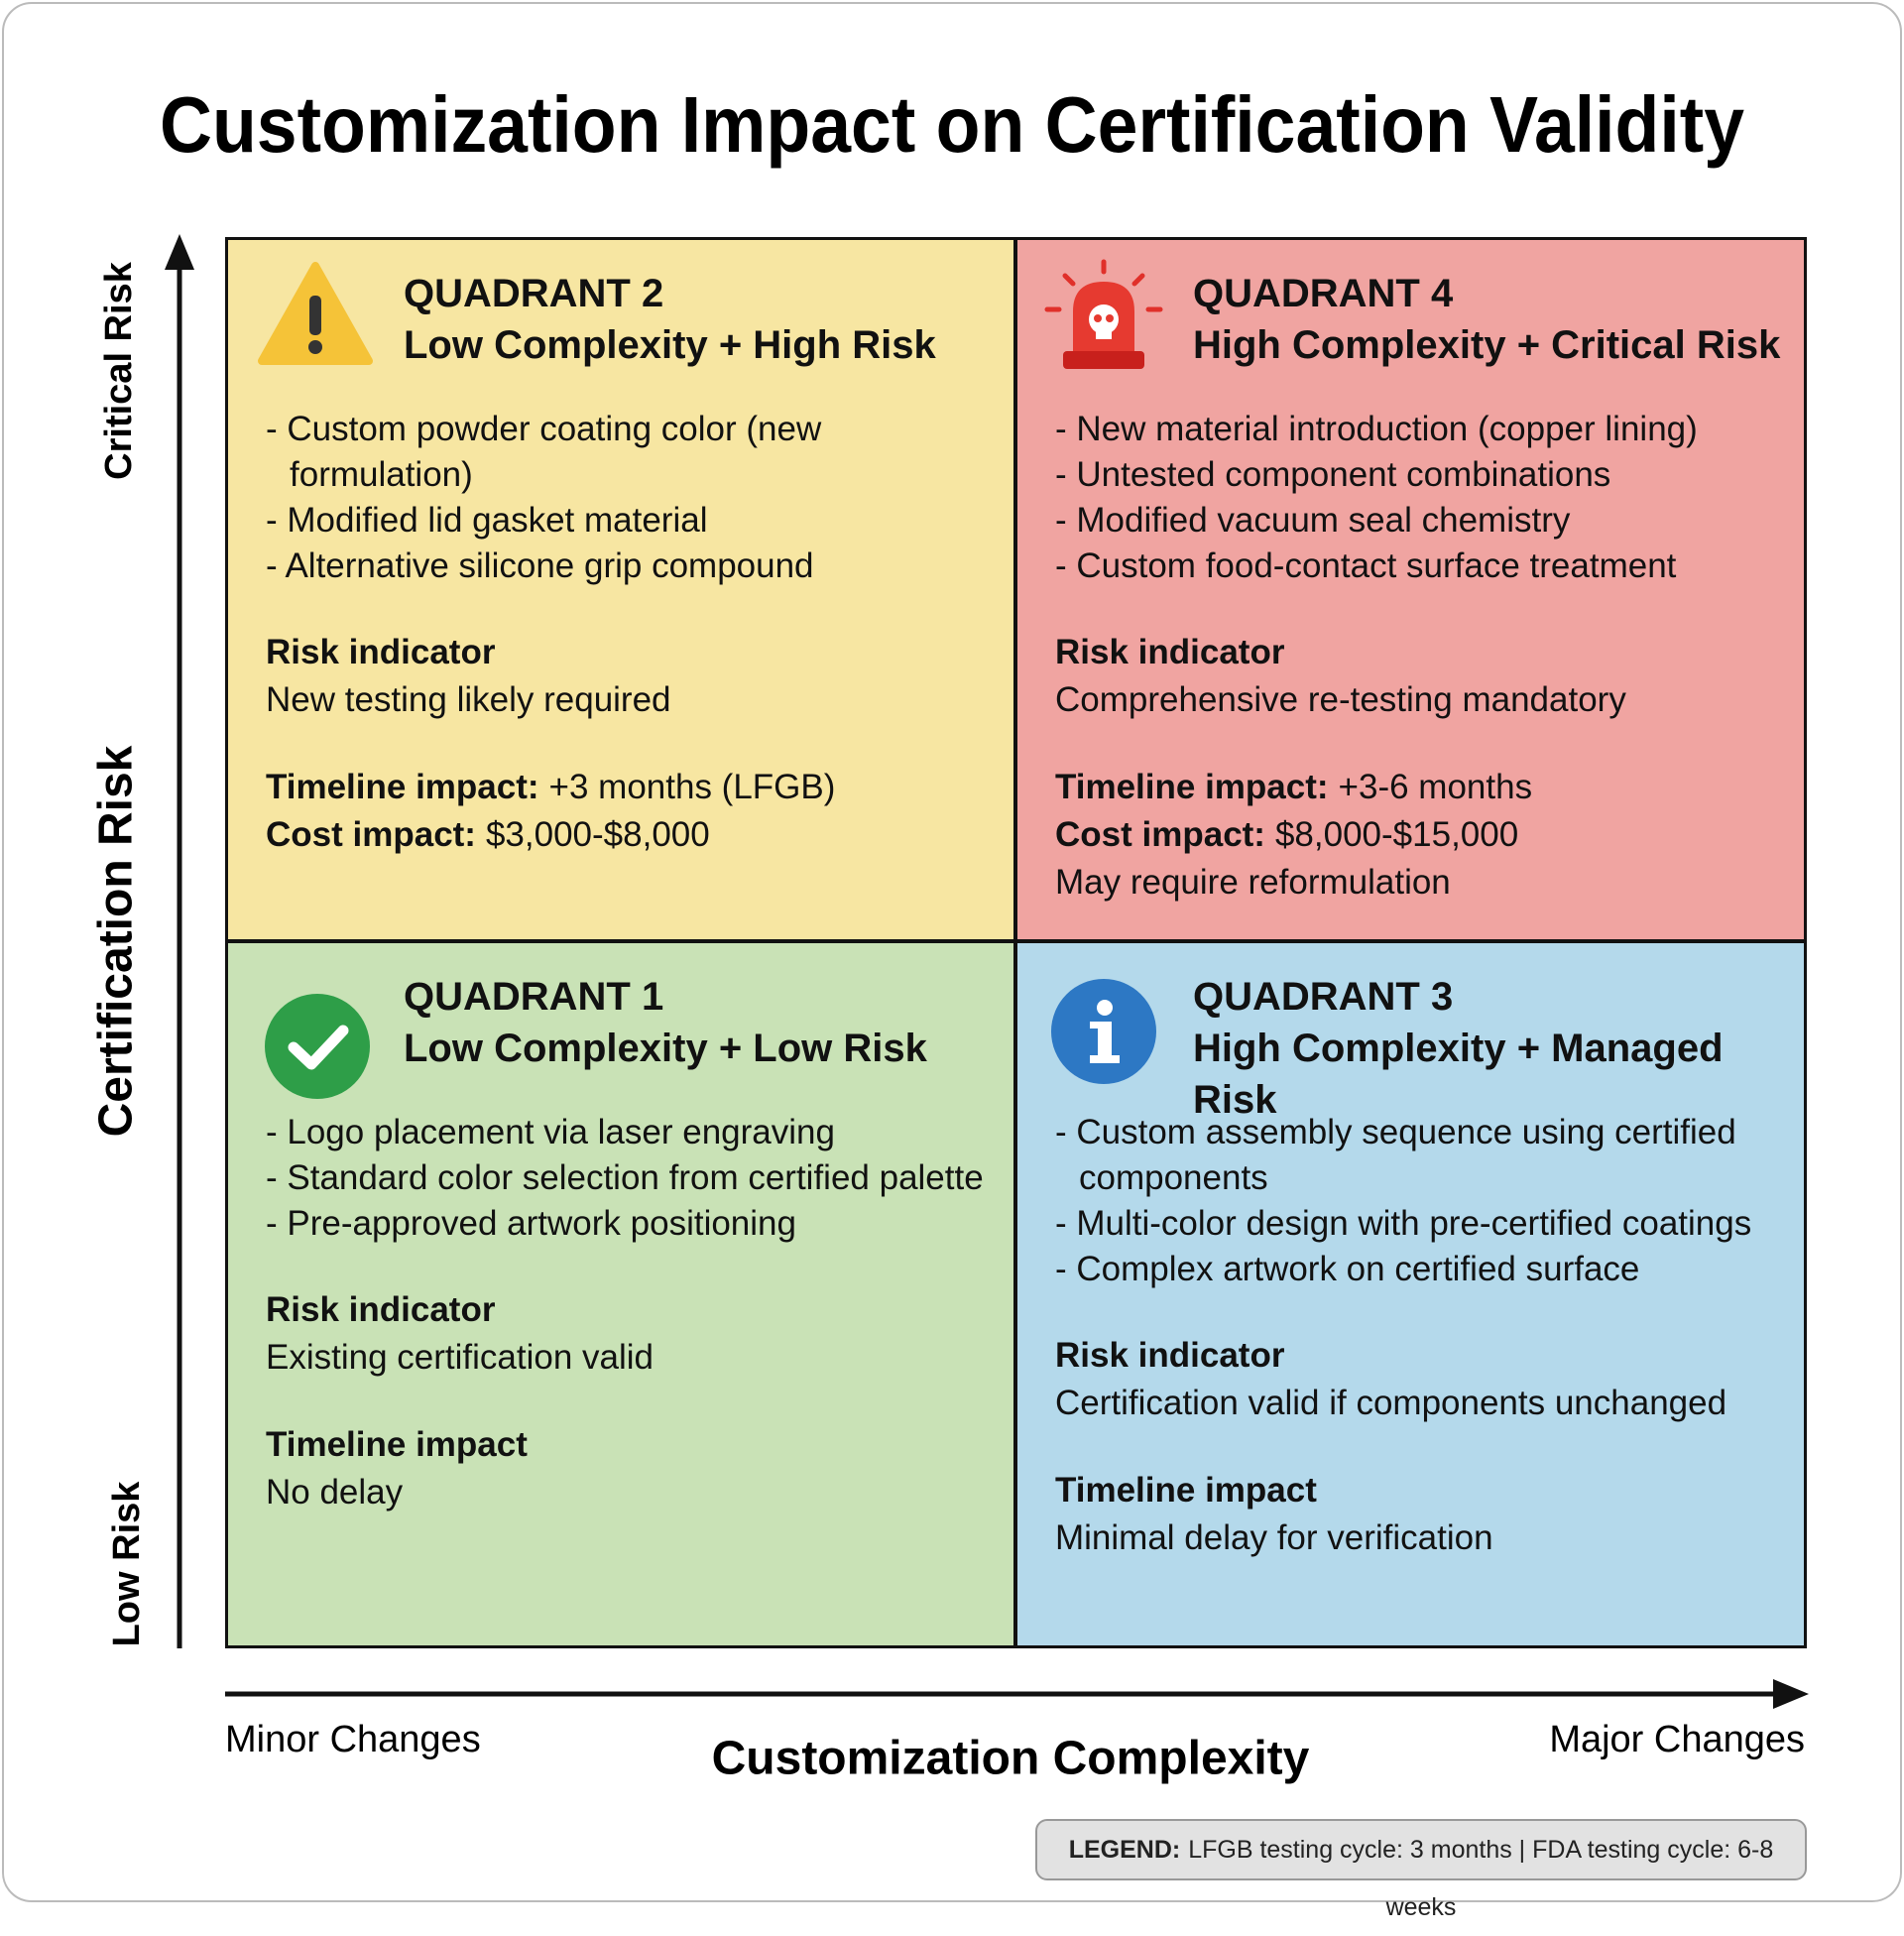 This screenshot has height=1936, width=1904. What do you see at coordinates (487, 520) in the screenshot?
I see `list-item: - Modified lid gasket material` at bounding box center [487, 520].